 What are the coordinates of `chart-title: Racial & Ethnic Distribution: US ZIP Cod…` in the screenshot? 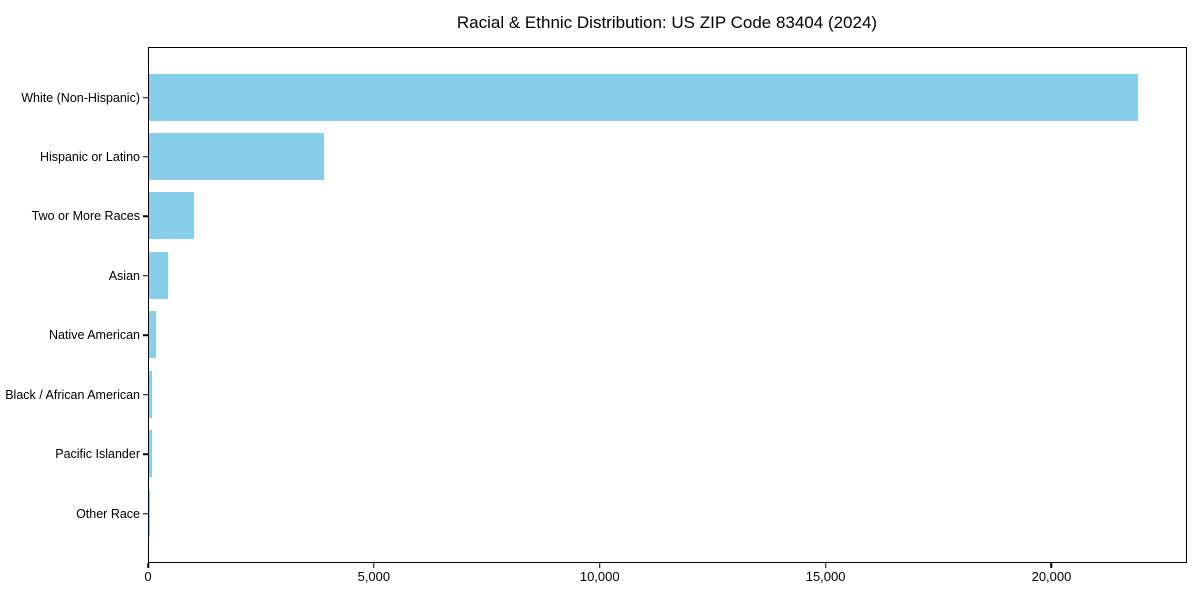 It's located at (667, 22).